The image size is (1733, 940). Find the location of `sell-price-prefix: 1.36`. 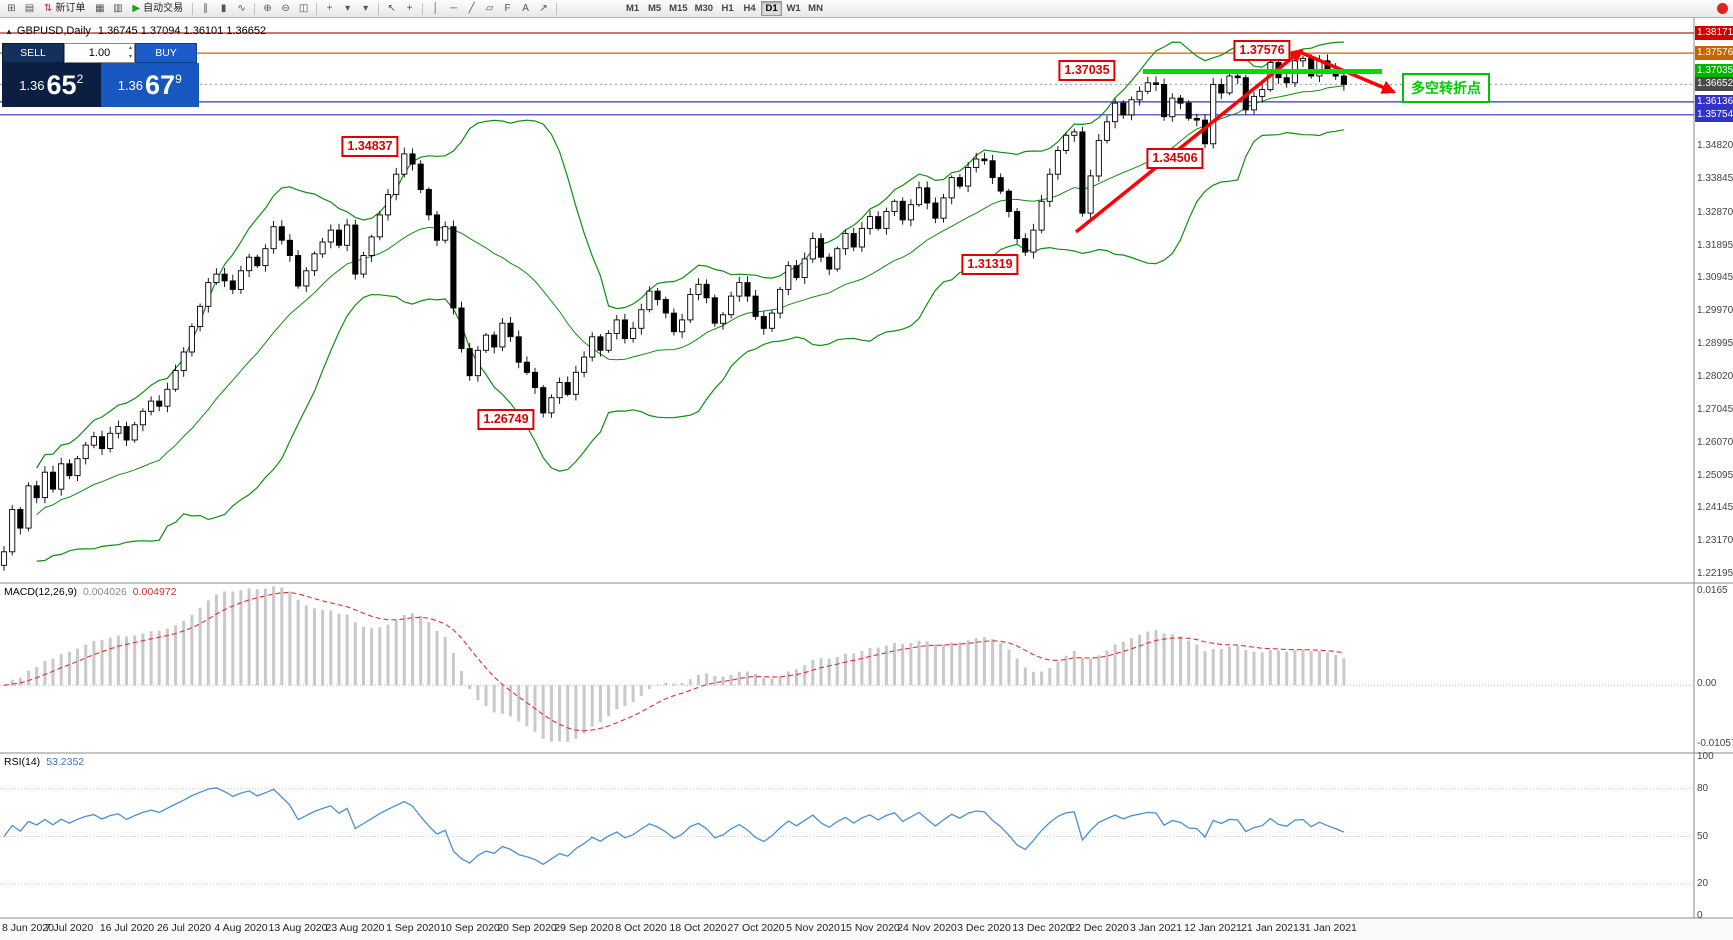

sell-price-prefix: 1.36 is located at coordinates (32, 85).